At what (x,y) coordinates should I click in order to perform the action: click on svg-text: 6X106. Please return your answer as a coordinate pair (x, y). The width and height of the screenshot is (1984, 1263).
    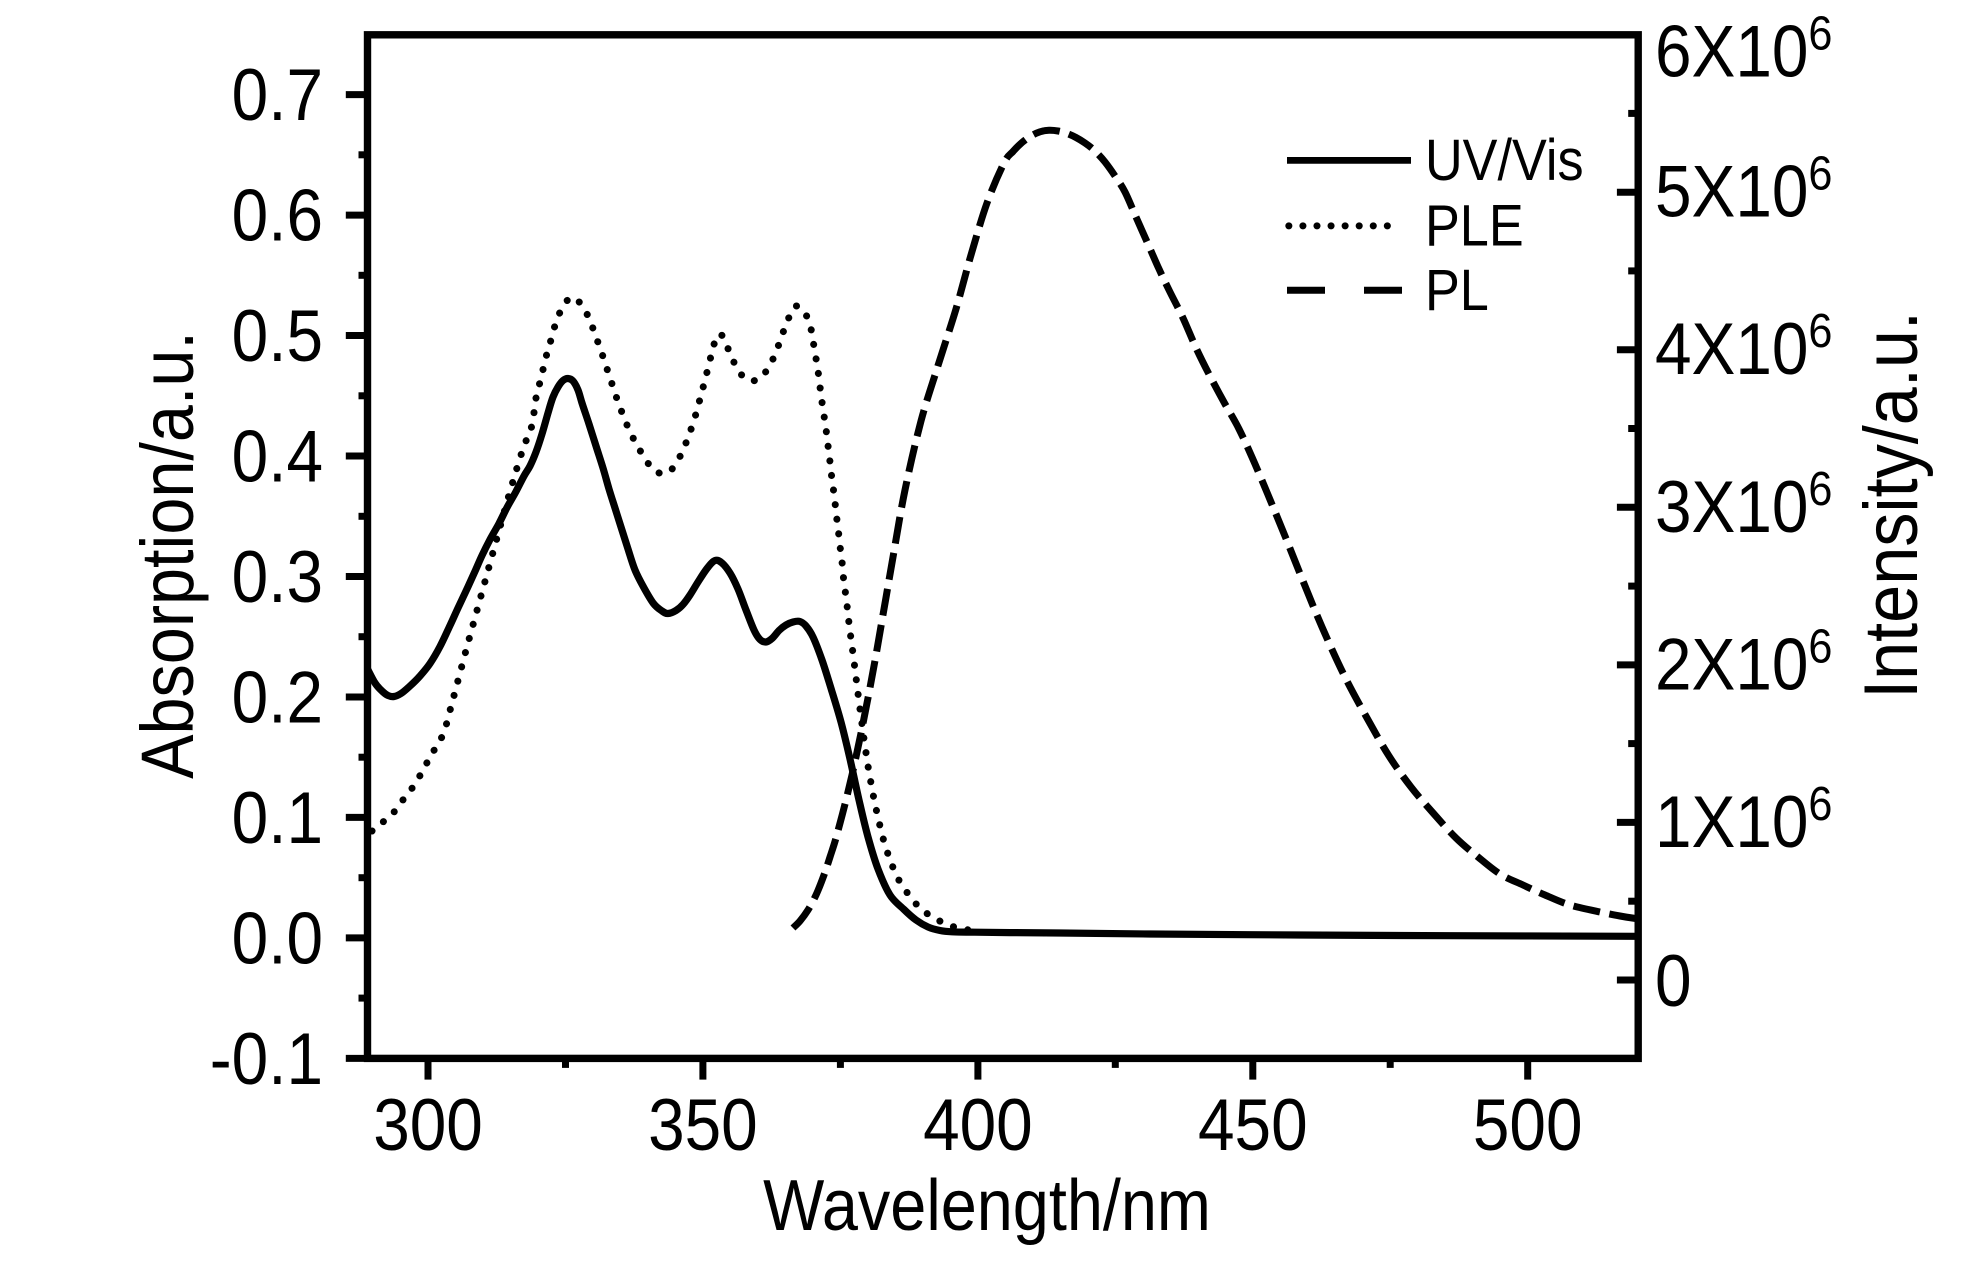
    Looking at the image, I should click on (1743, 49).